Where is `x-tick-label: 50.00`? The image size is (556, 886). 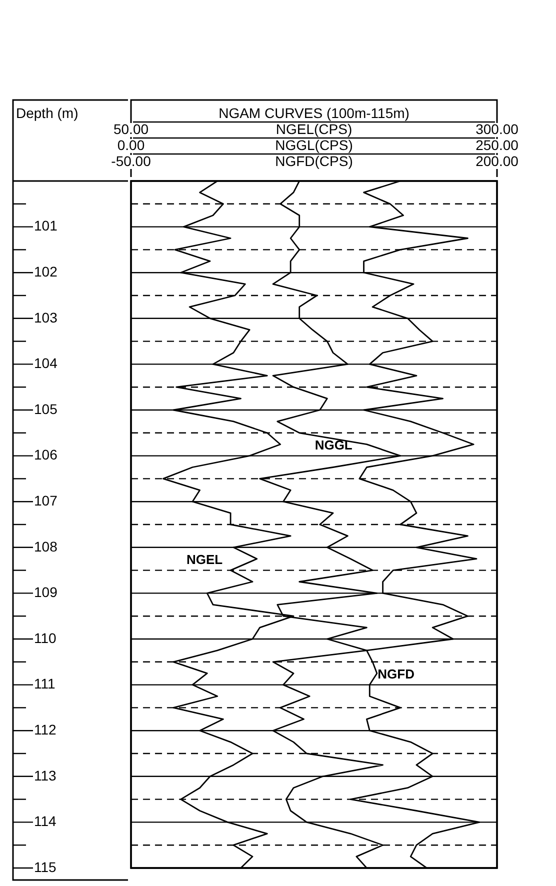
x-tick-label: 50.00 is located at coordinates (131, 128).